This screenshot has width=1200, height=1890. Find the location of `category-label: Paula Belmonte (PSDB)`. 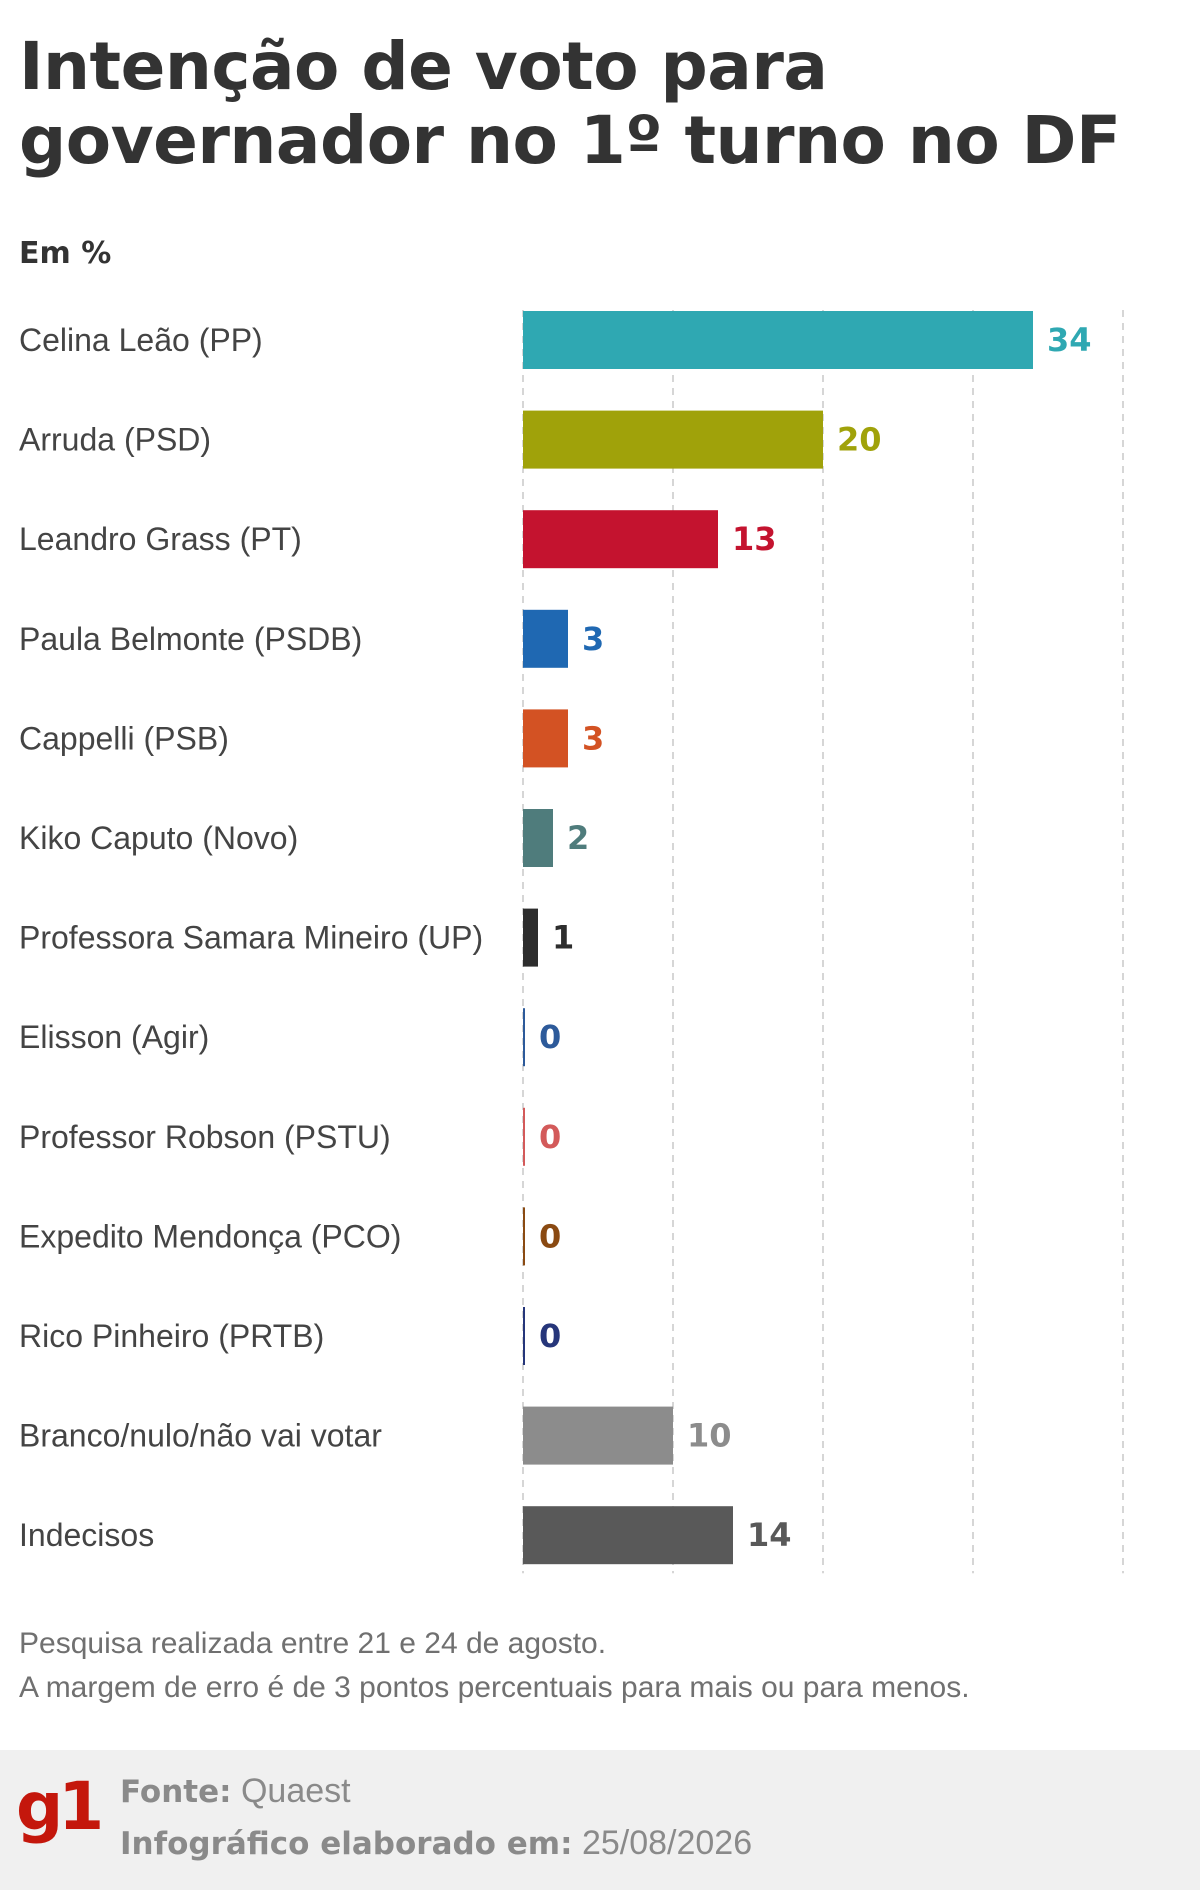

category-label: Paula Belmonte (PSDB) is located at coordinates (190, 639).